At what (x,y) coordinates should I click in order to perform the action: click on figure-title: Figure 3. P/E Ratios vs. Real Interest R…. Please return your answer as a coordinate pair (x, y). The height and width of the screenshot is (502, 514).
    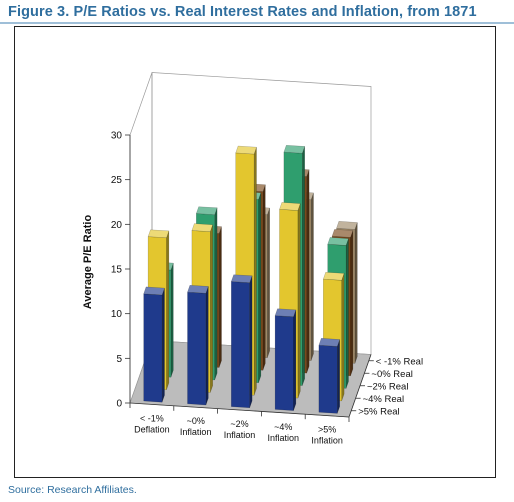
    Looking at the image, I should click on (242, 12).